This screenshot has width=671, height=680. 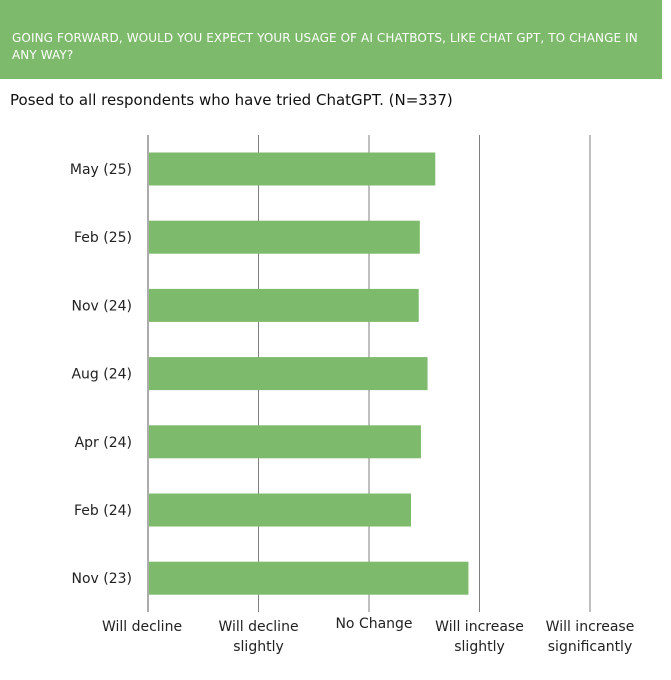 What do you see at coordinates (101, 375) in the screenshot?
I see `category-label: Aug (24)` at bounding box center [101, 375].